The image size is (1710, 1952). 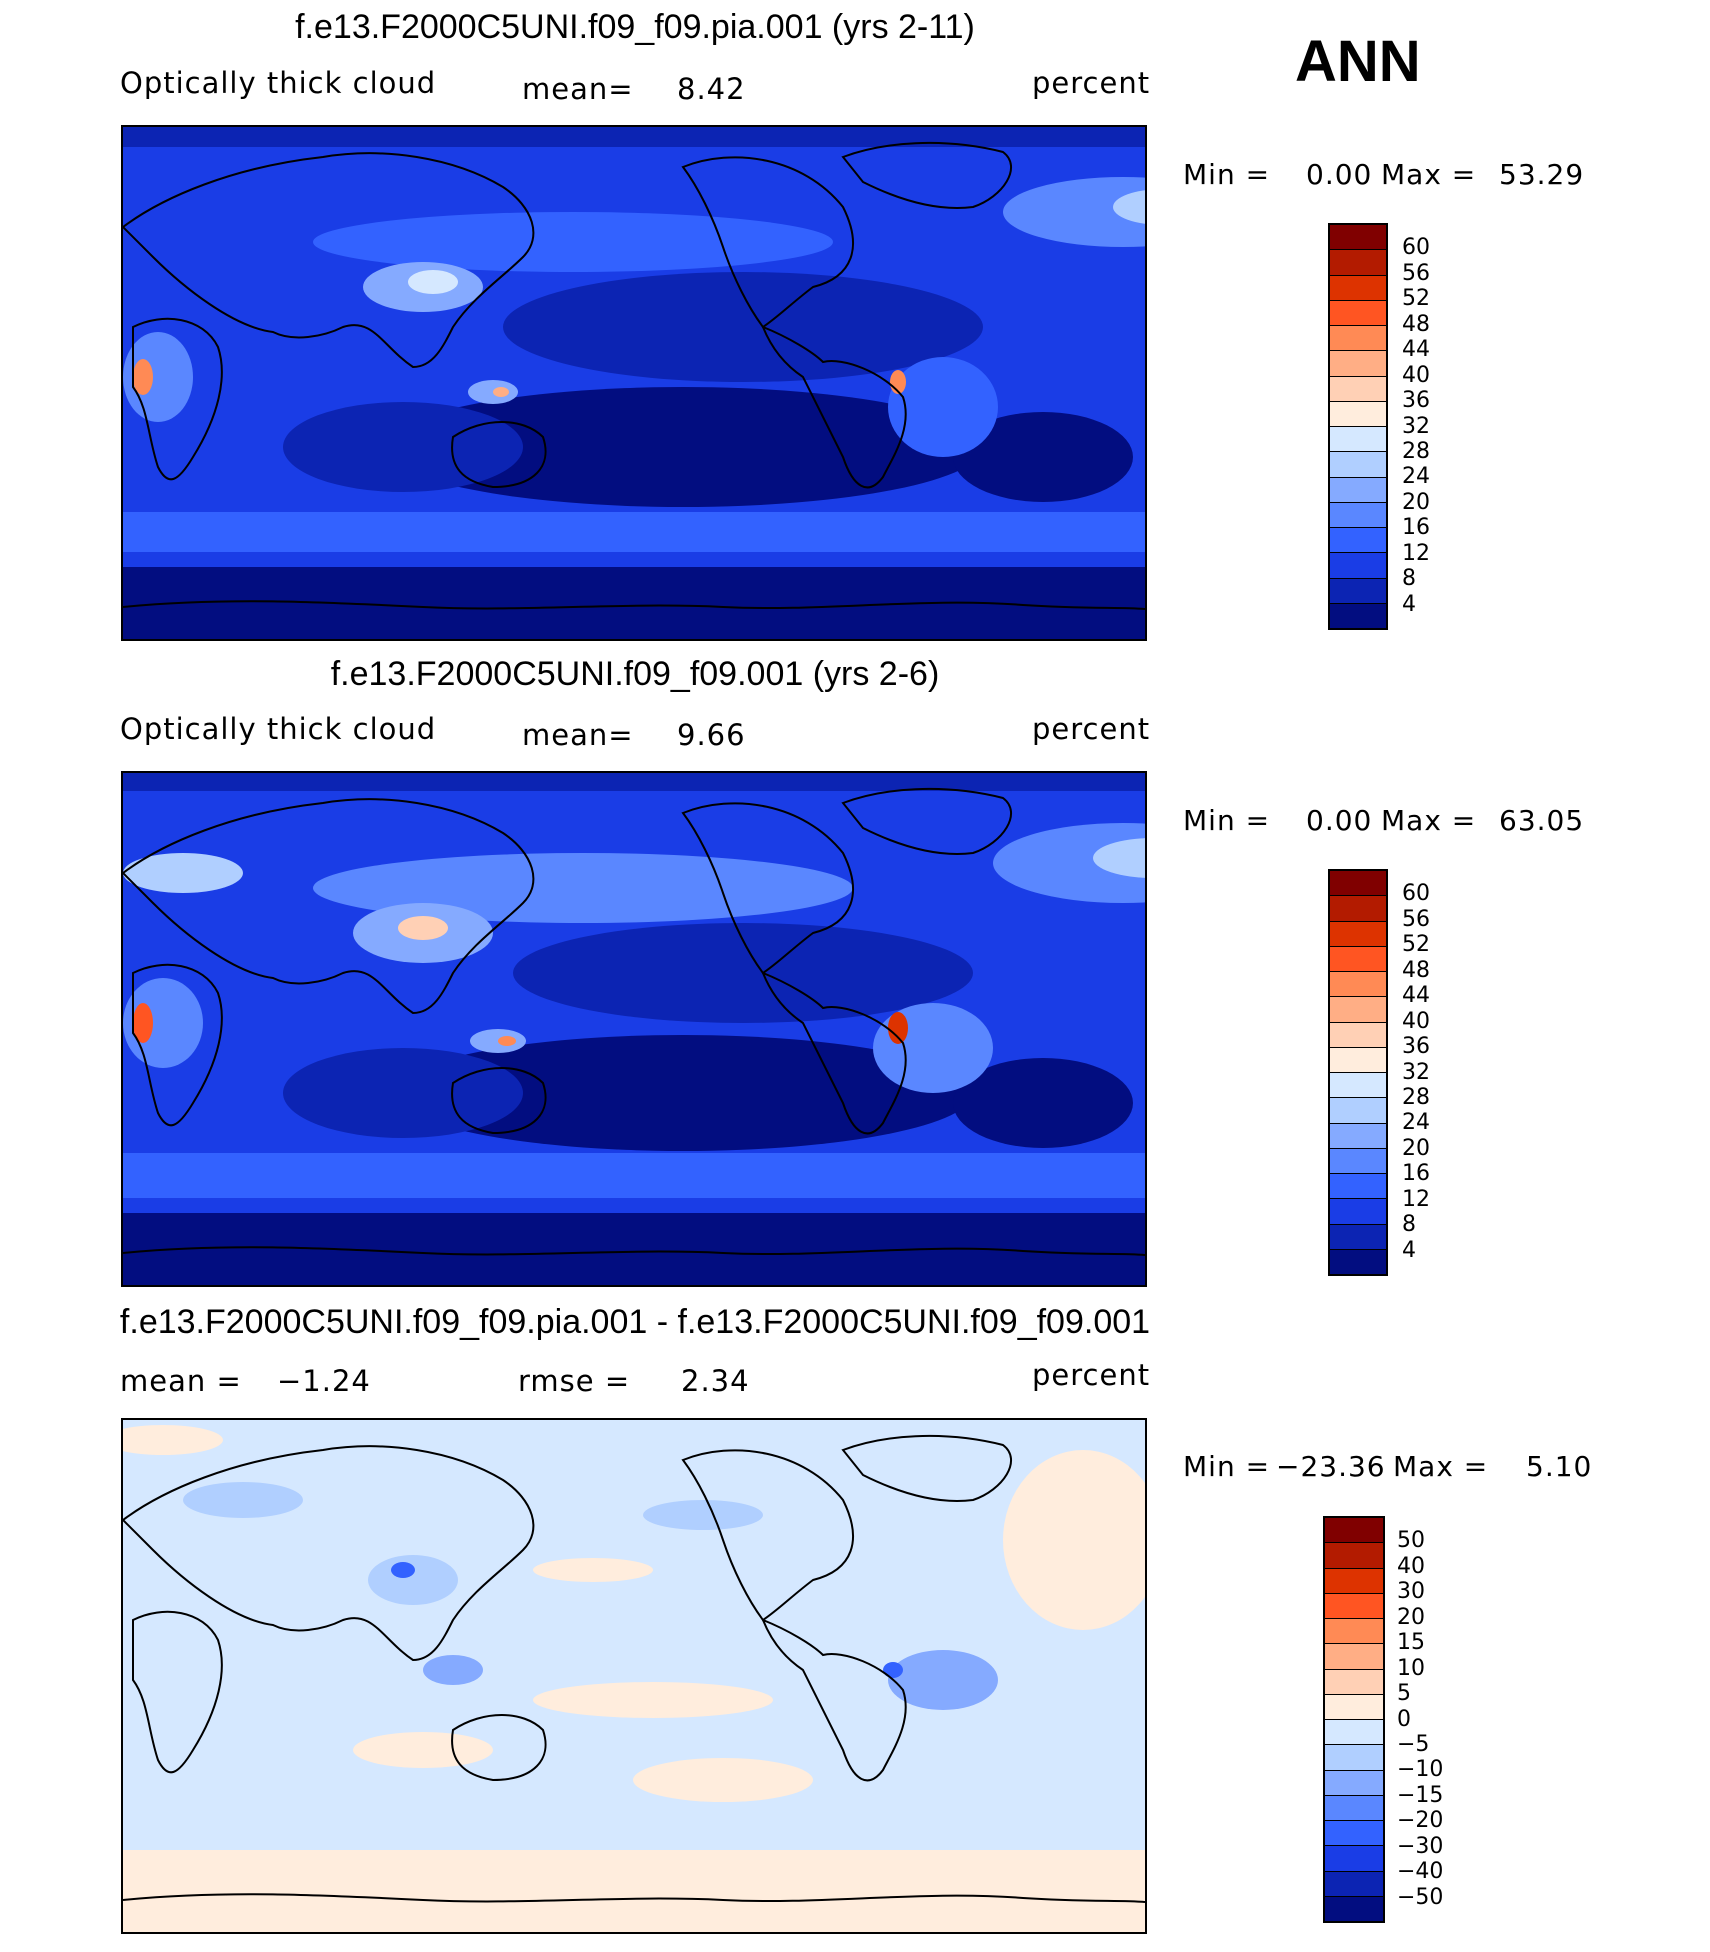 What do you see at coordinates (893, 1670) in the screenshot?
I see `panel3-andes-core` at bounding box center [893, 1670].